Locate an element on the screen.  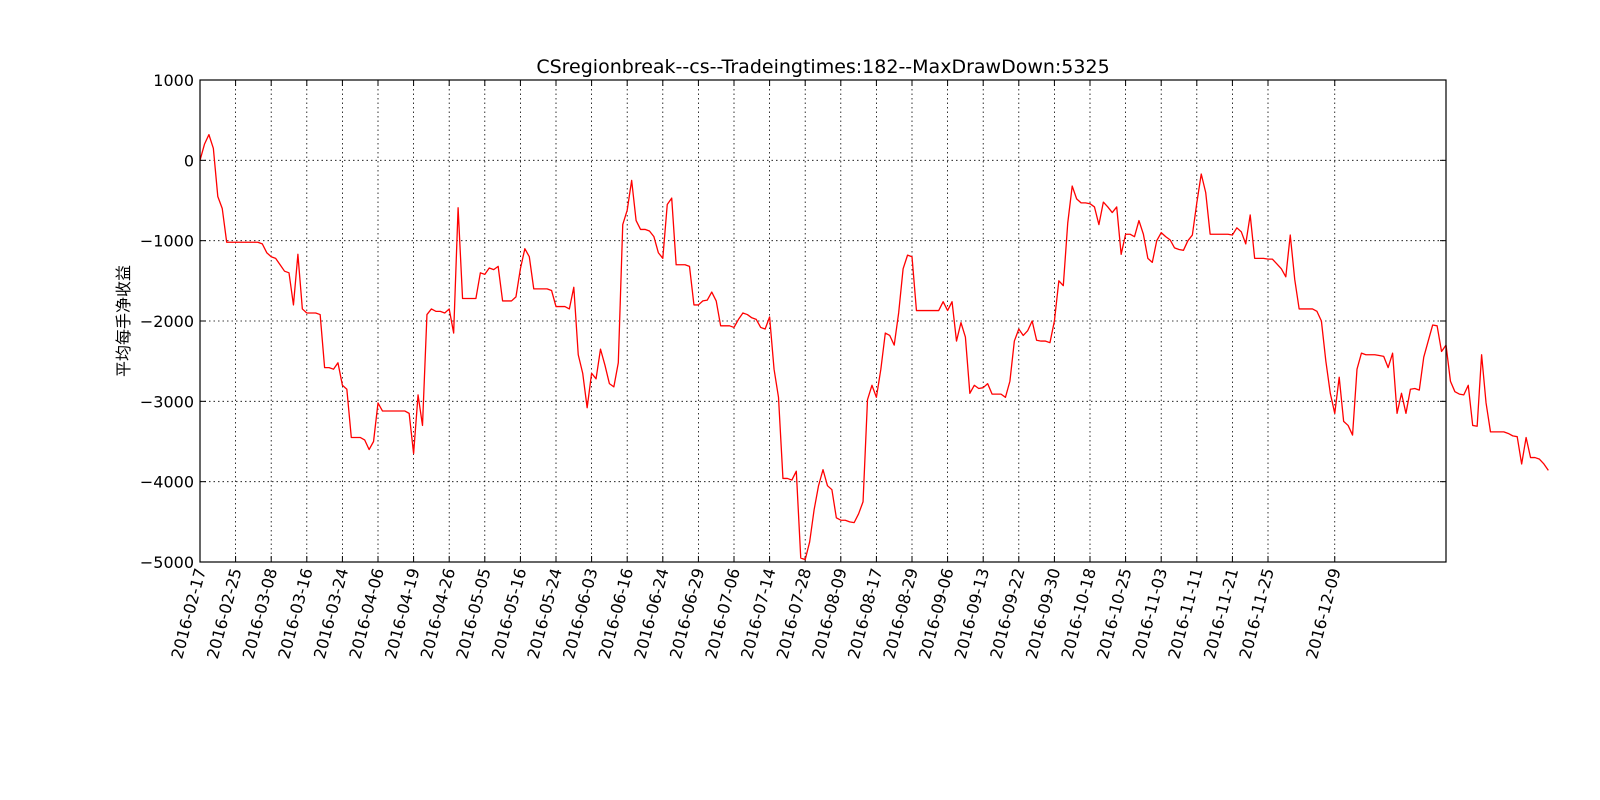
x-tick-label: 2016-02-25 is located at coordinates (224, 613).